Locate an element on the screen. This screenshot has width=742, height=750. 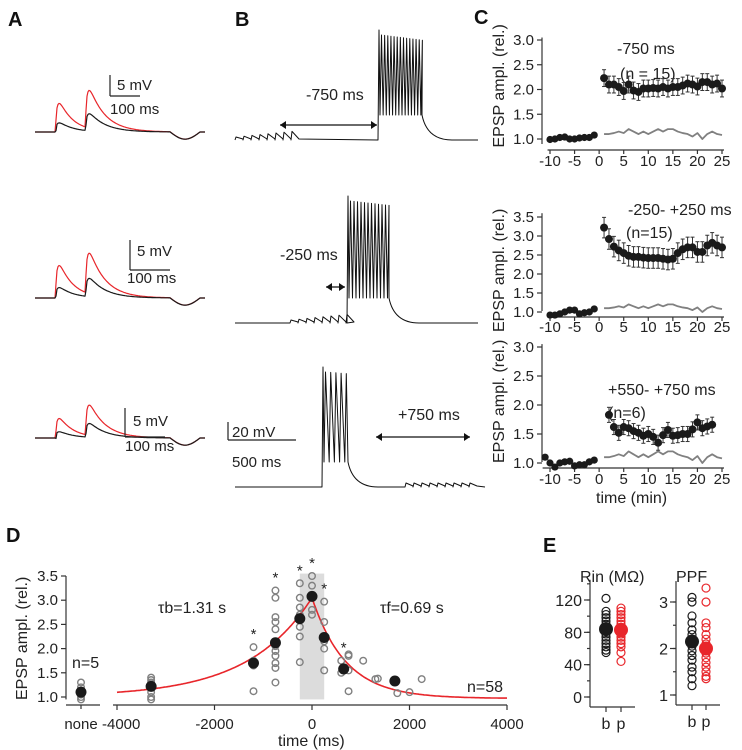
e-xtick-label-ppf: b is located at coordinates (692, 722).